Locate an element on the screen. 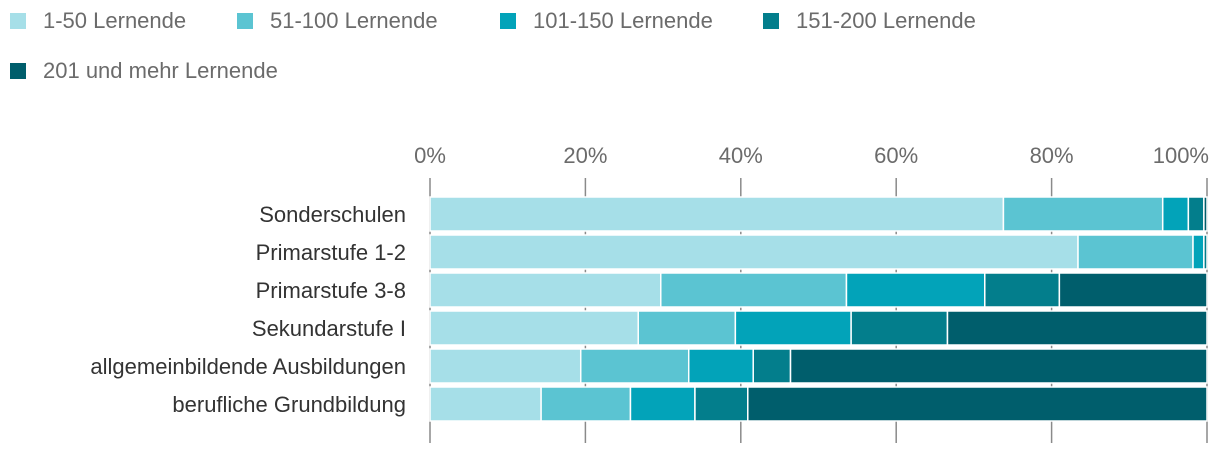 Image resolution: width=1220 pixels, height=456 pixels. legend-item: 151-200 Lernende is located at coordinates (869, 21).